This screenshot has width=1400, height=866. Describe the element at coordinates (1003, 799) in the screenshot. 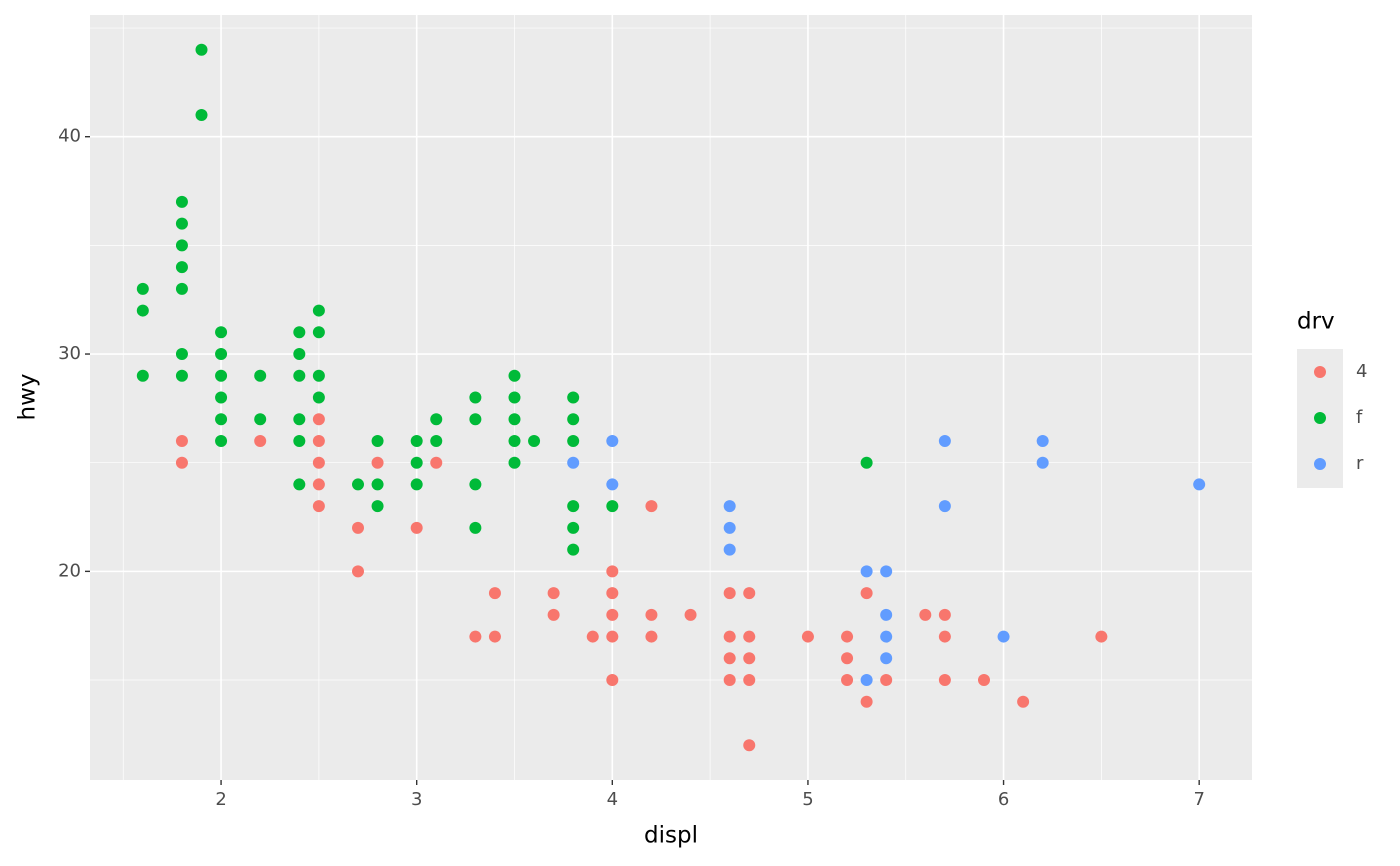

I see `x-tick-label: 6` at that location.